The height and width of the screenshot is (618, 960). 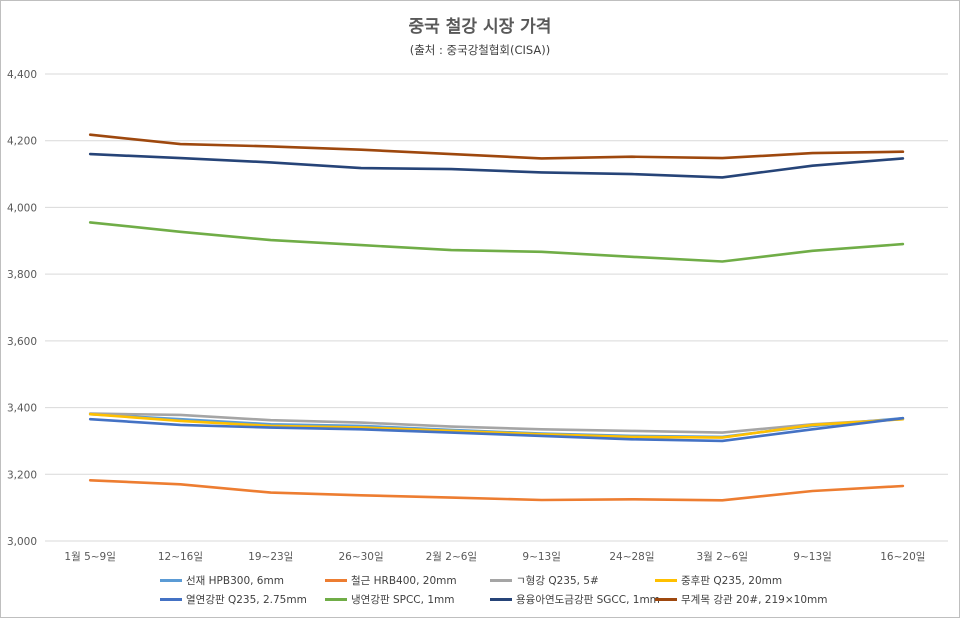 I want to click on chart-title: 중국 철강 시장 가격, so click(x=480, y=27).